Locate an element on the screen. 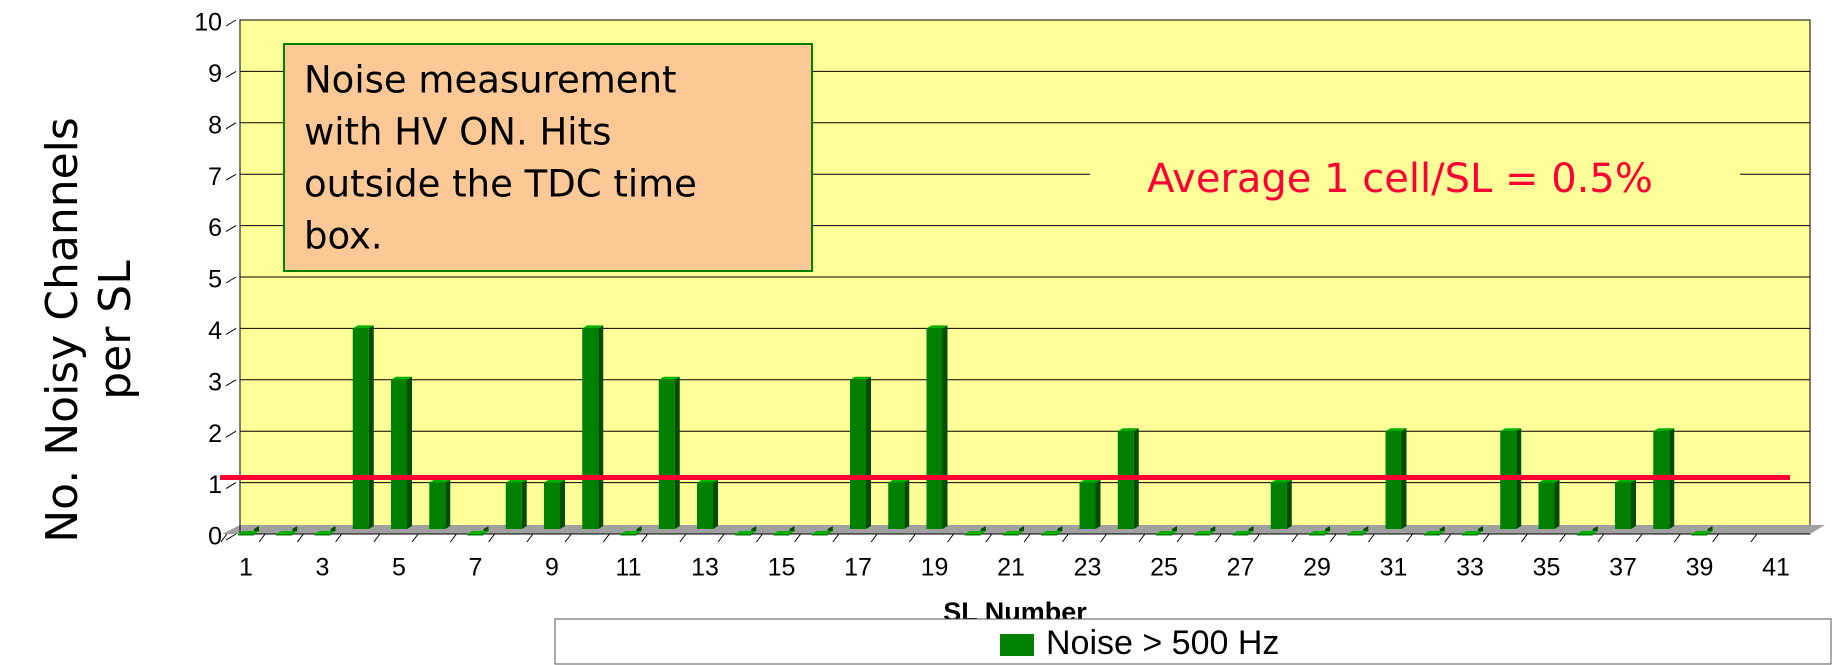  y-tick-label: 6 is located at coordinates (215, 228).